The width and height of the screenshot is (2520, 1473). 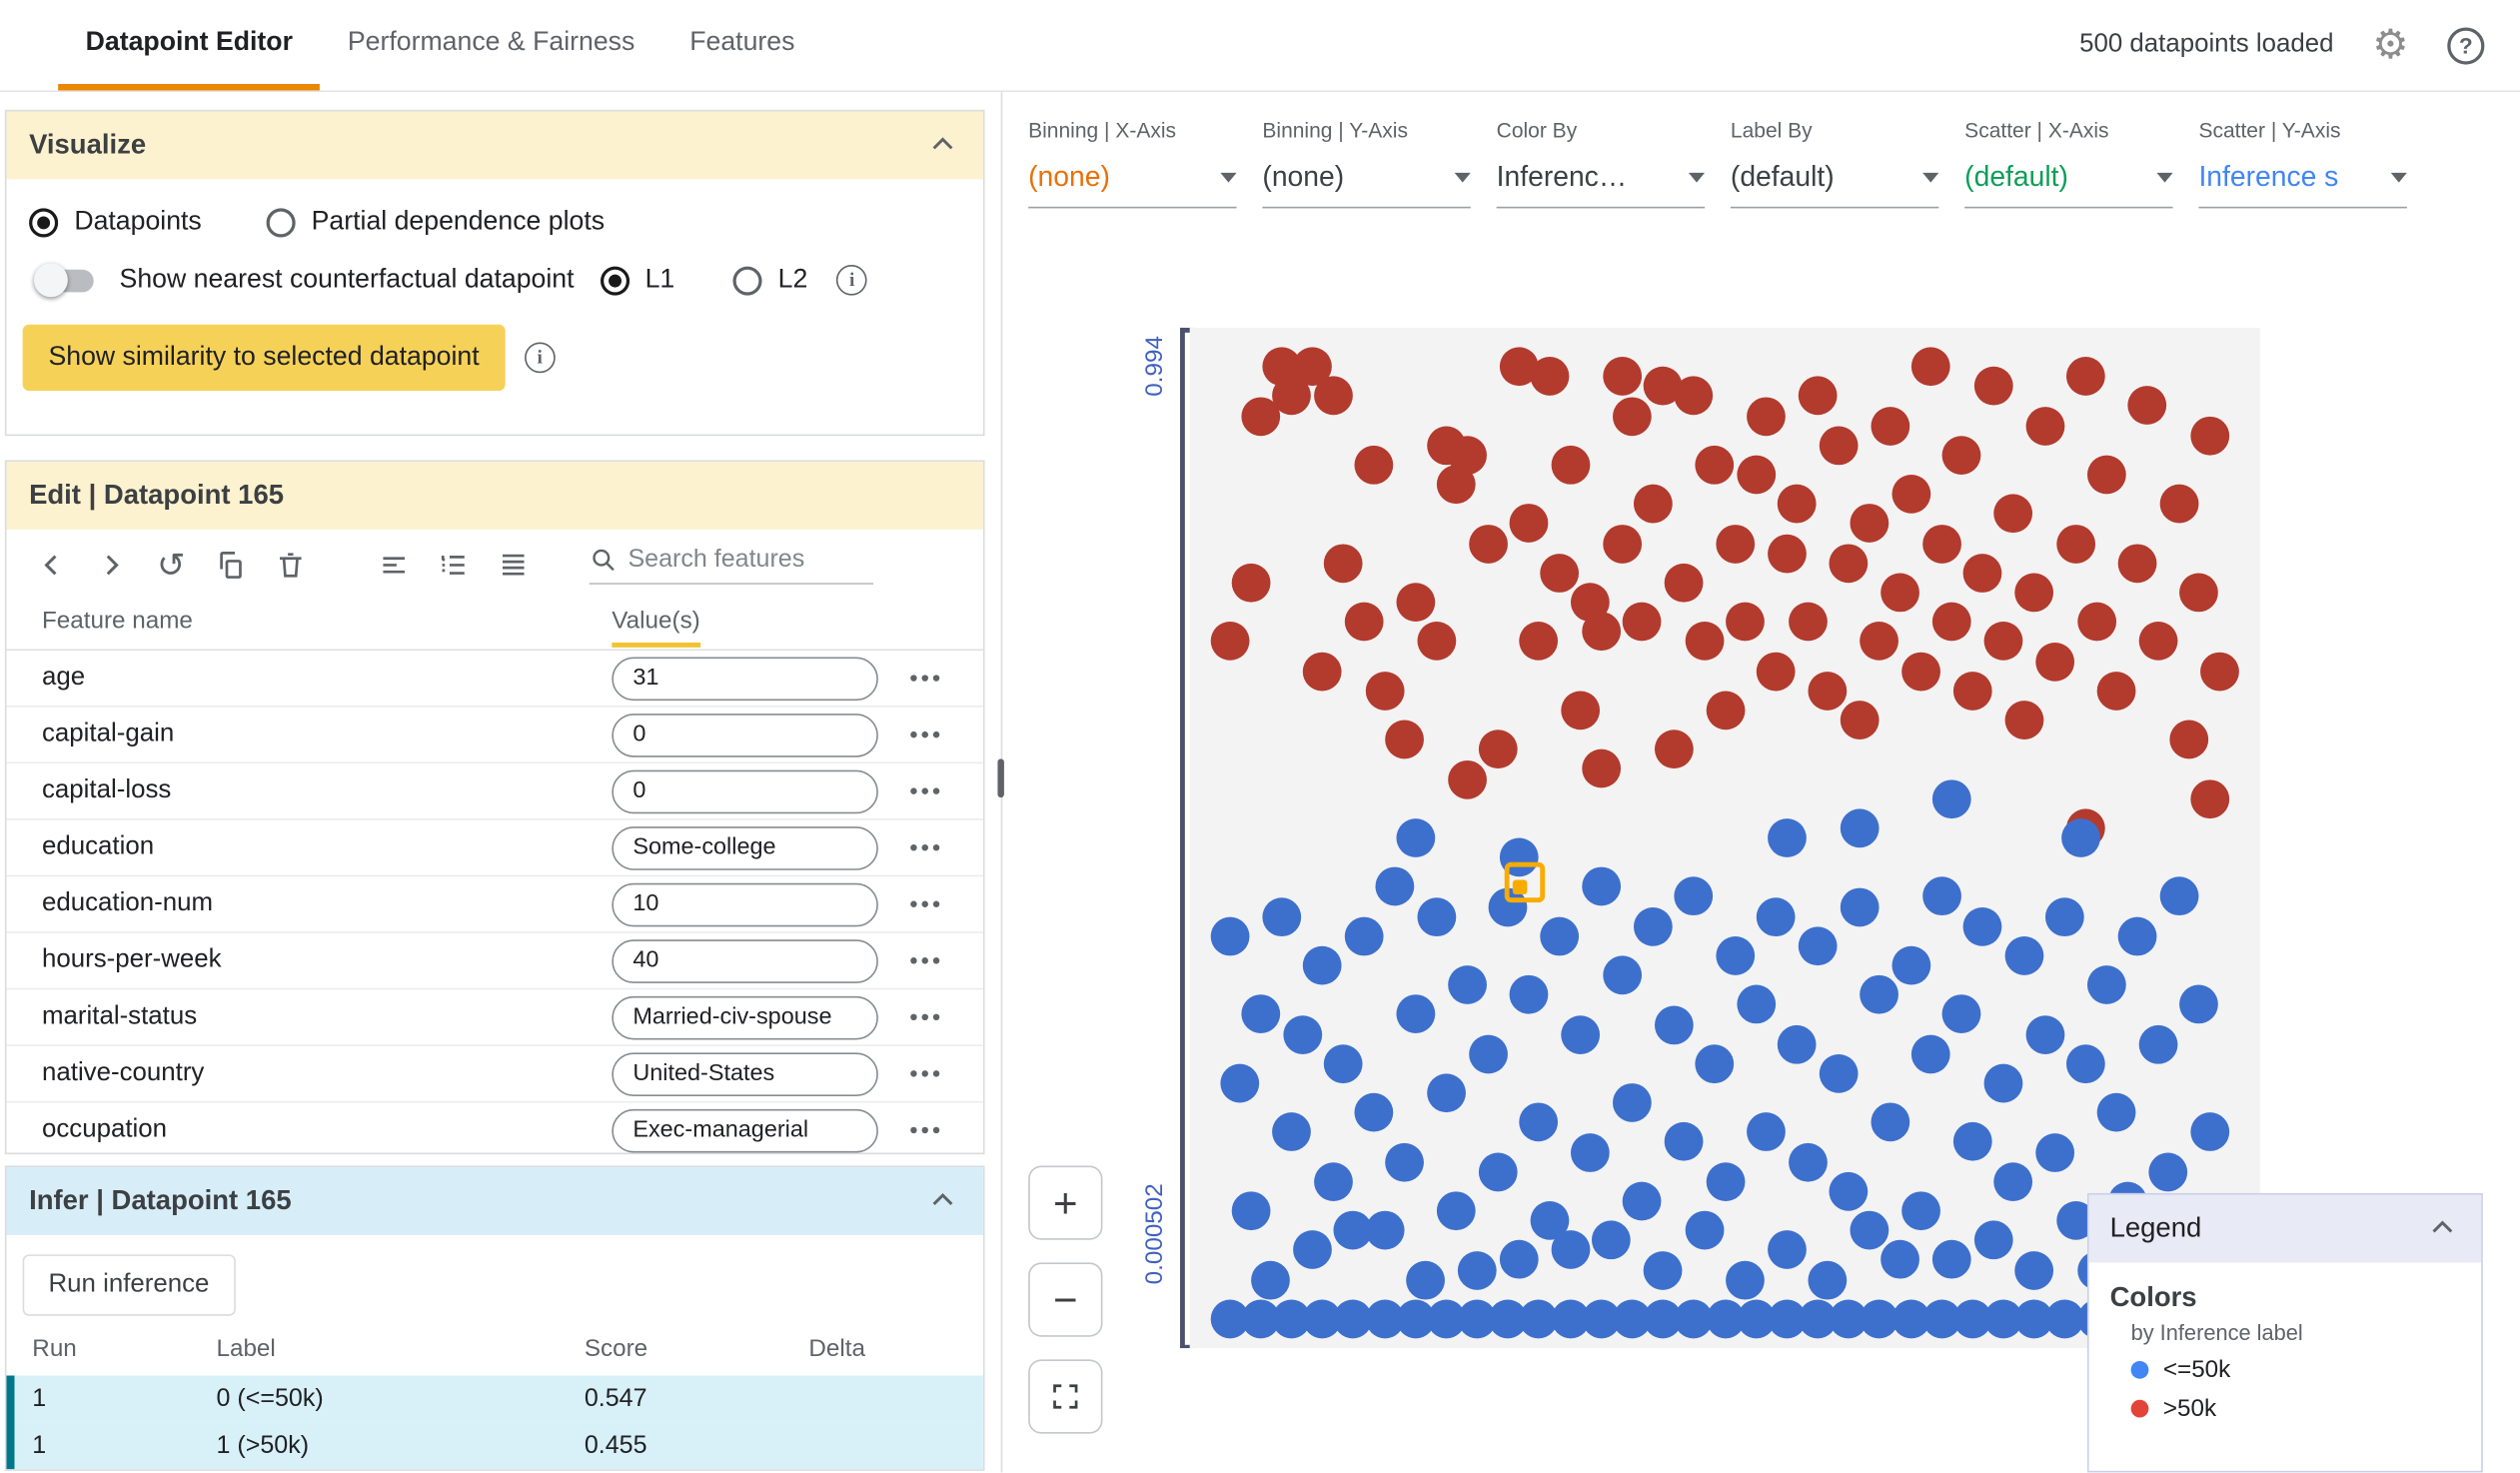 I want to click on tab-performance-fairness: Performance & Fairness, so click(x=491, y=41).